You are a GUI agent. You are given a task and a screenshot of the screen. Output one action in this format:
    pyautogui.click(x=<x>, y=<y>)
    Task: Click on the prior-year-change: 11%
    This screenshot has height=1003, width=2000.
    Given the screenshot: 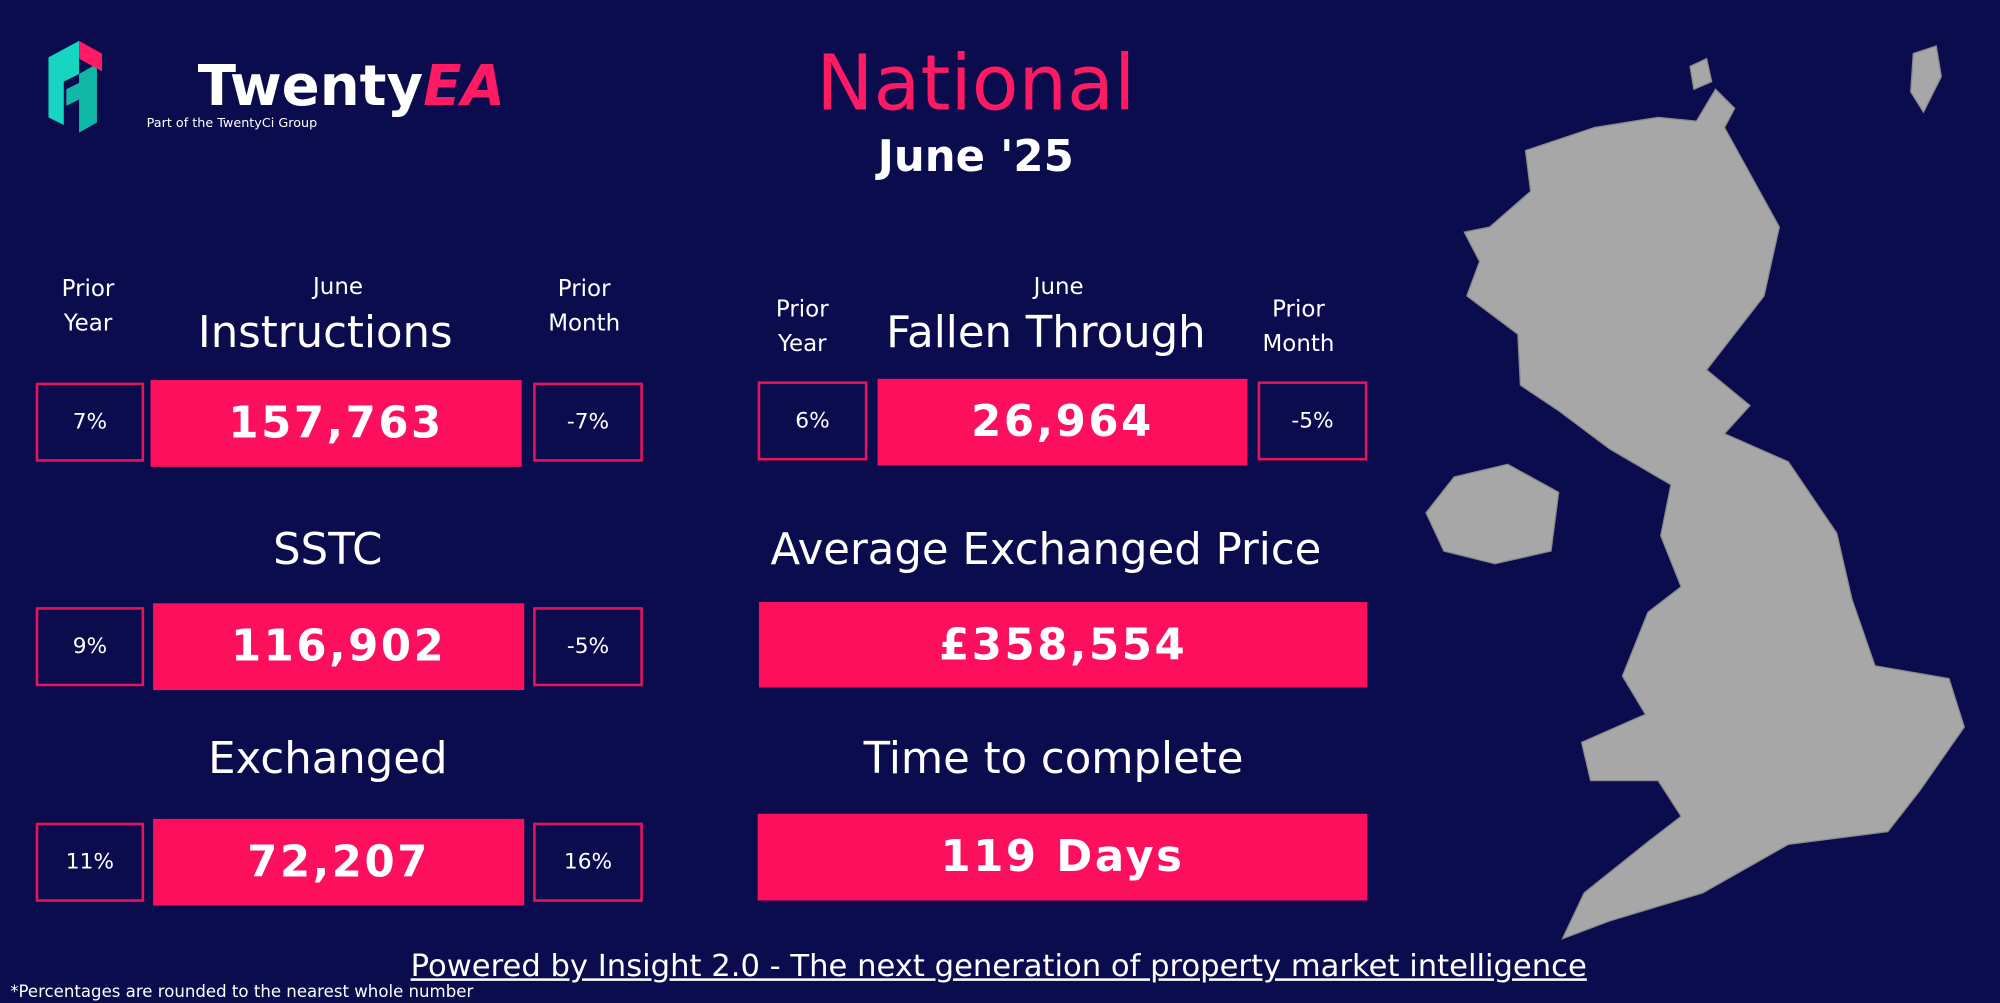 What is the action you would take?
    pyautogui.click(x=90, y=862)
    